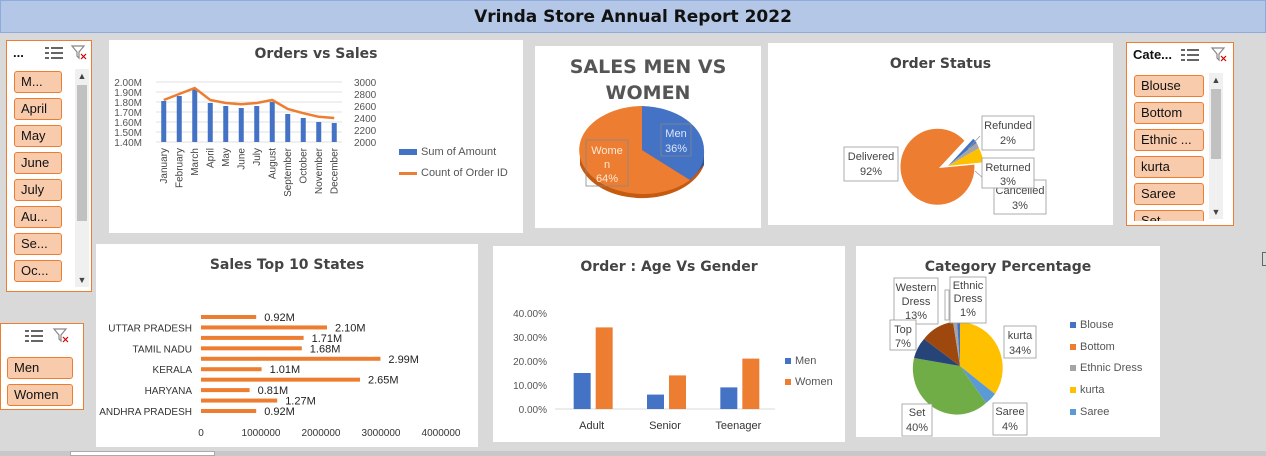 This screenshot has height=456, width=1266. What do you see at coordinates (447, 152) in the screenshot?
I see `legend-sum-of-amount: Sum of Amount` at bounding box center [447, 152].